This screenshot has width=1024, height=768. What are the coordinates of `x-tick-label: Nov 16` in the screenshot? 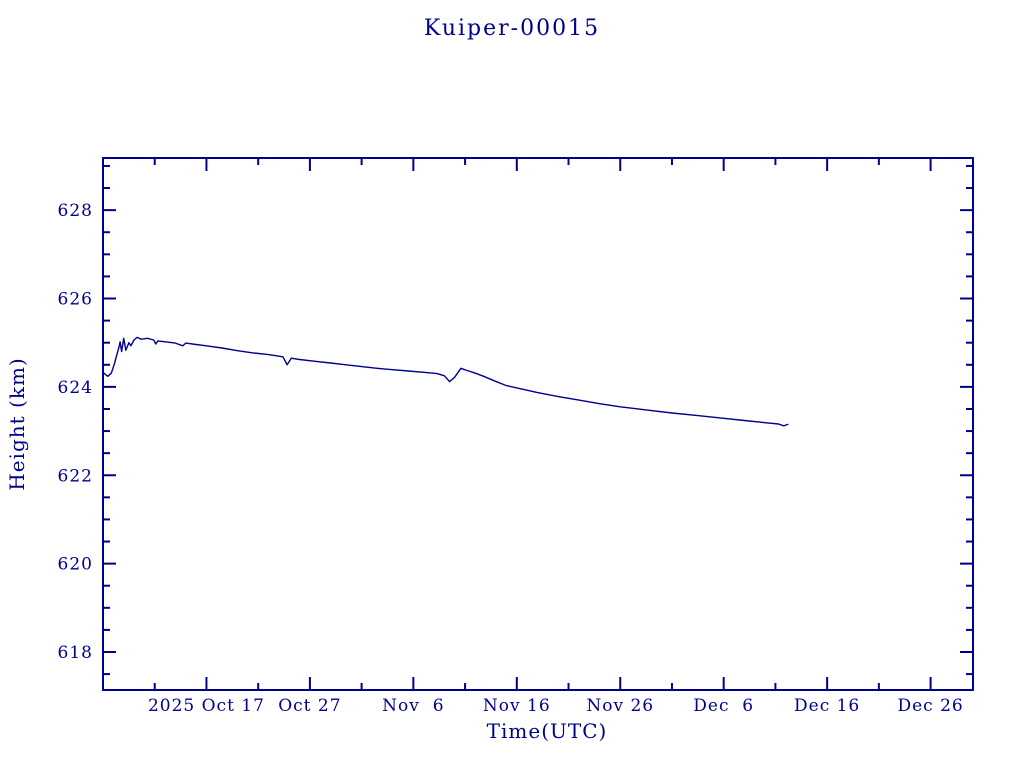 It's located at (517, 706).